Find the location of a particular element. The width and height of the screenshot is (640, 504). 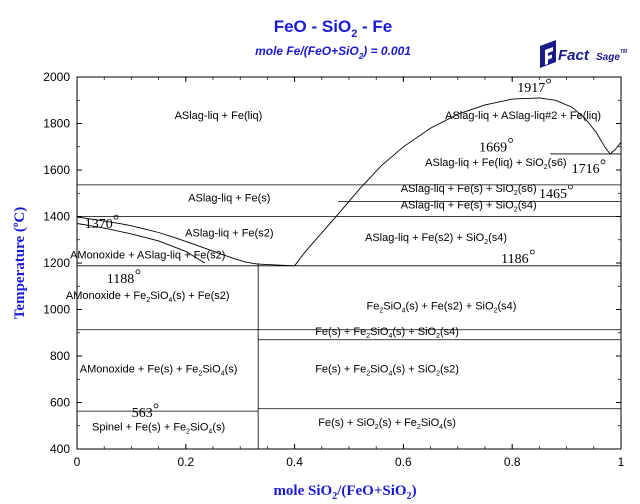

region-label: Fe(s) + Fe2SiO4(s) + SiO2(s2) is located at coordinates (387, 370).